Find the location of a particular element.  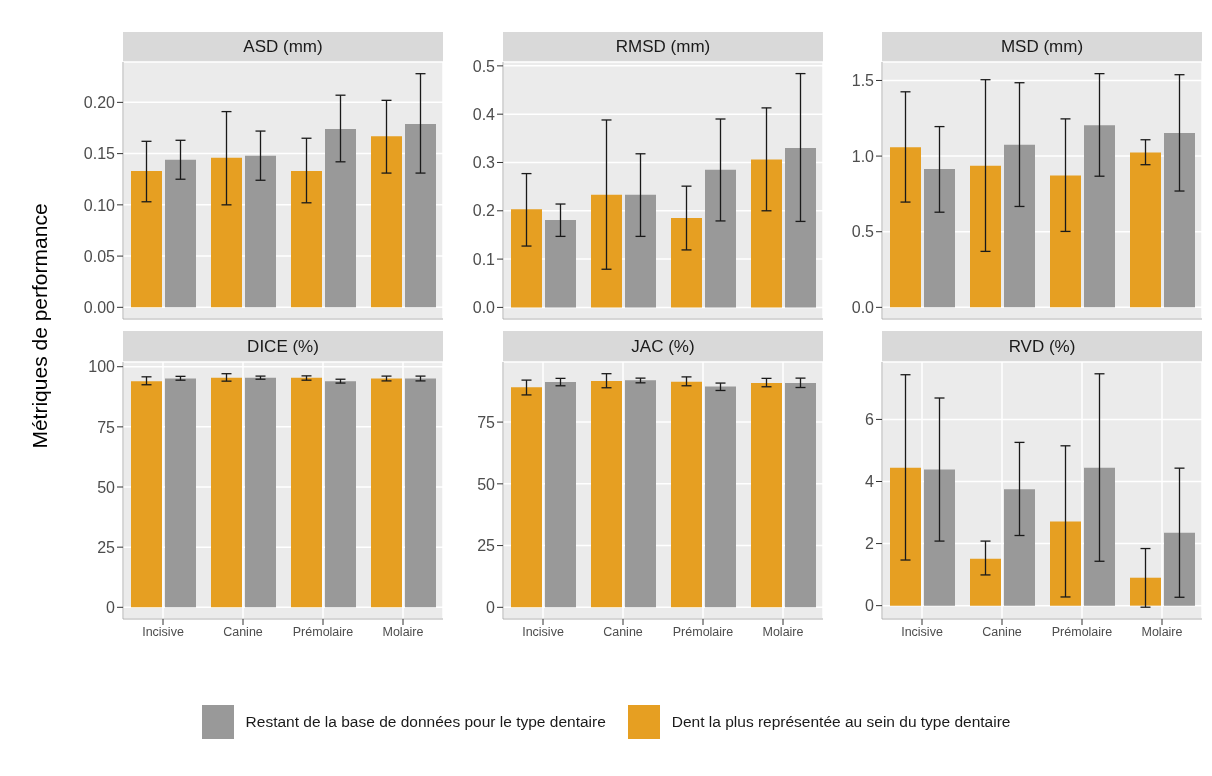

y-tick-label: 0.2 is located at coordinates (484, 211).